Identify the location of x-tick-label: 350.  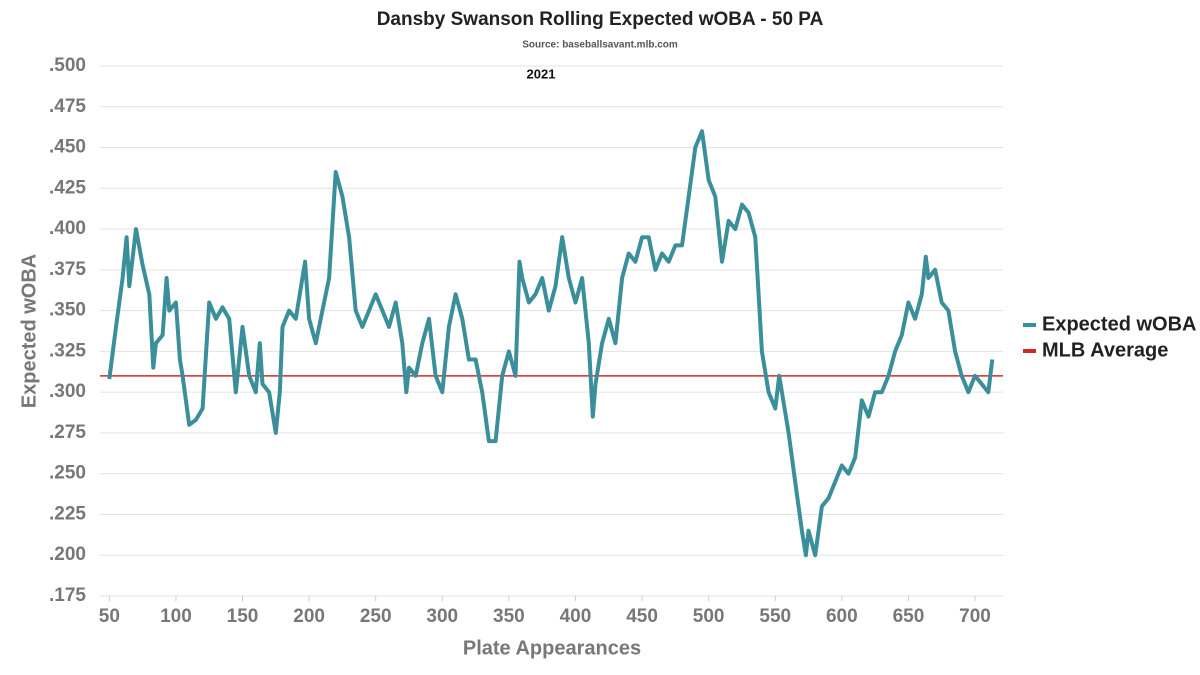
(509, 616).